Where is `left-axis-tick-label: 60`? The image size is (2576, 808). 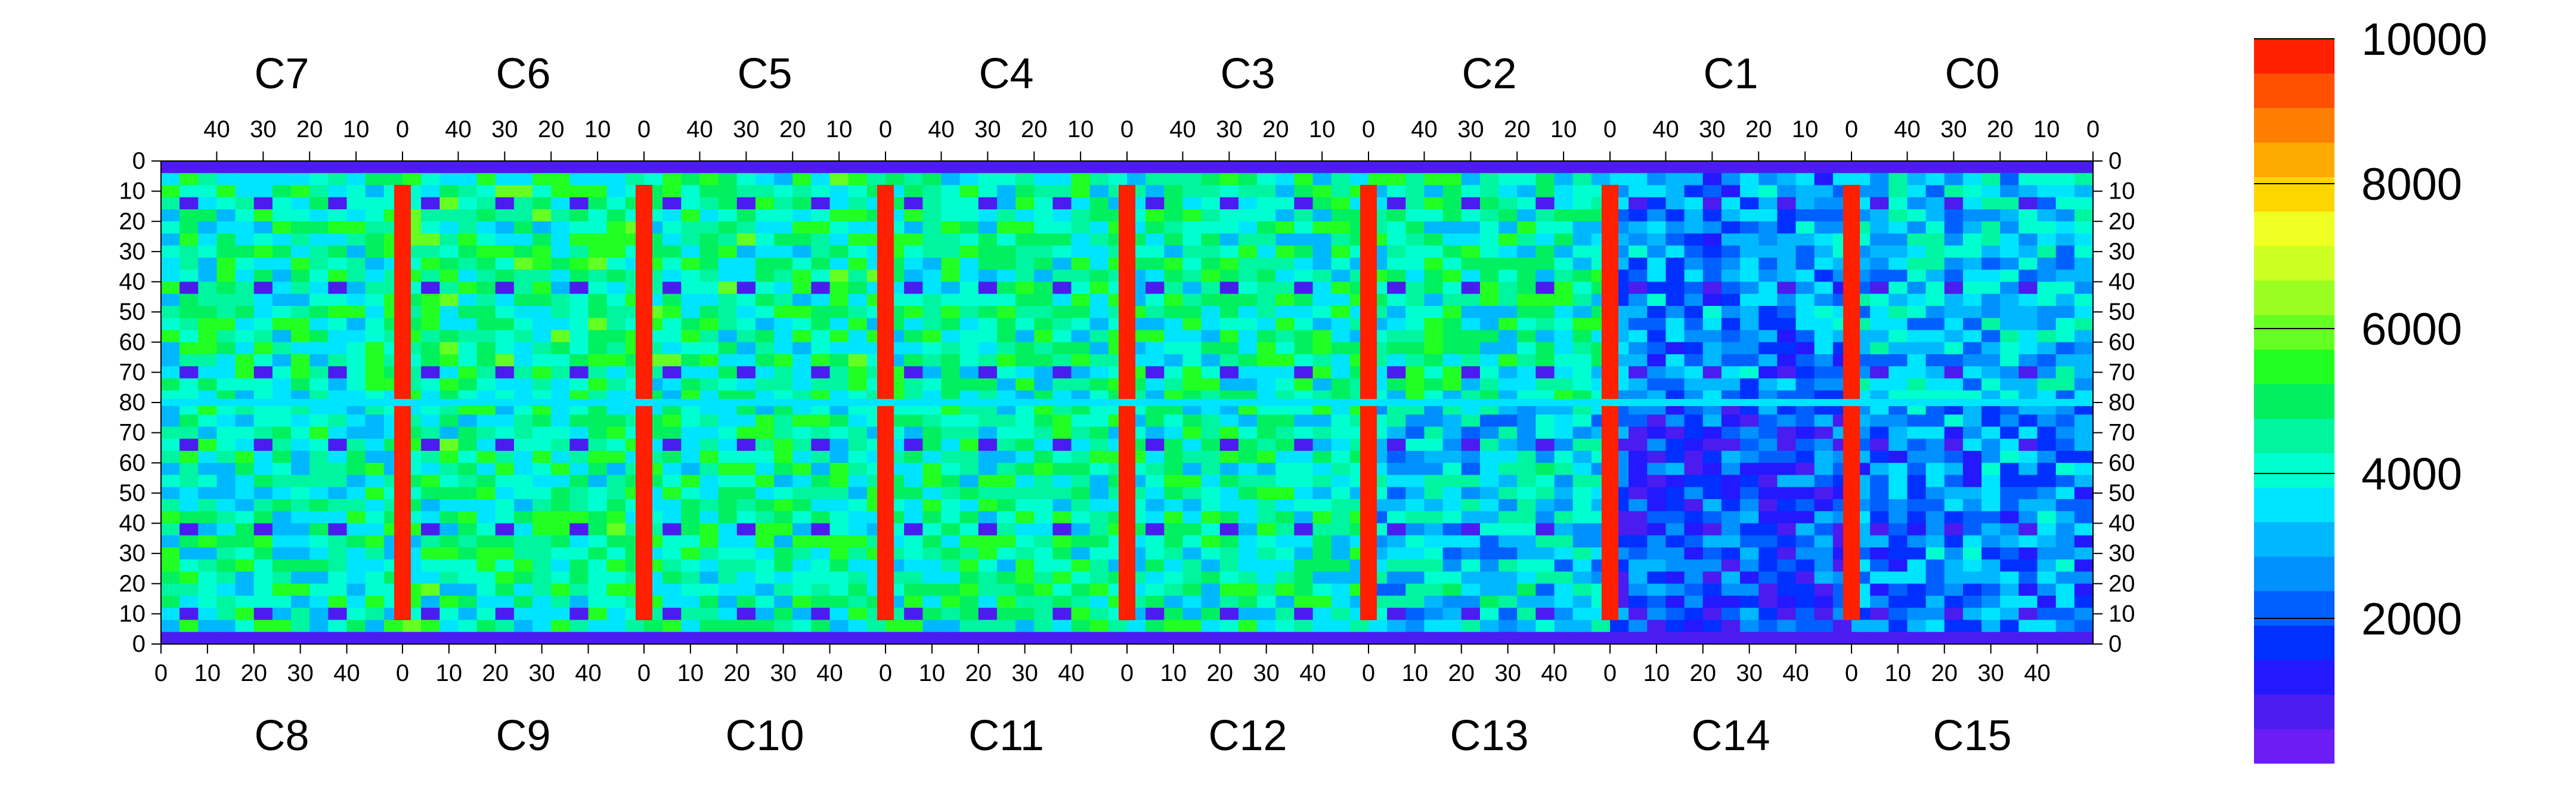 left-axis-tick-label: 60 is located at coordinates (132, 342).